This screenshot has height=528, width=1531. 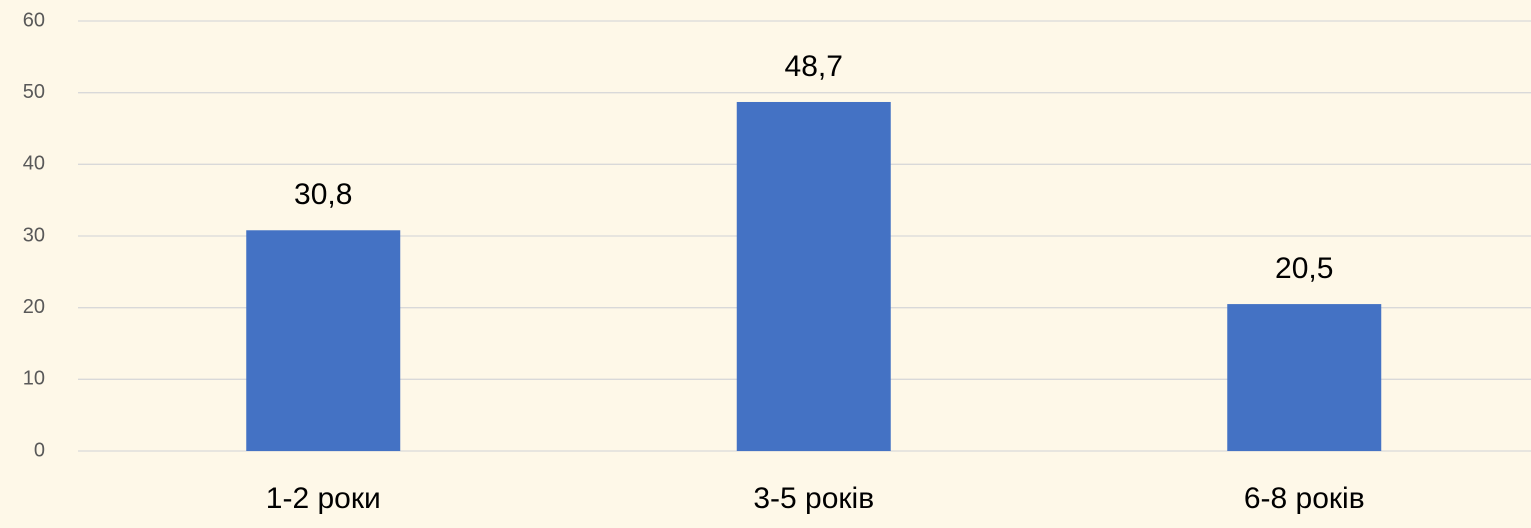 I want to click on y-tick-label: 40, so click(x=34, y=164).